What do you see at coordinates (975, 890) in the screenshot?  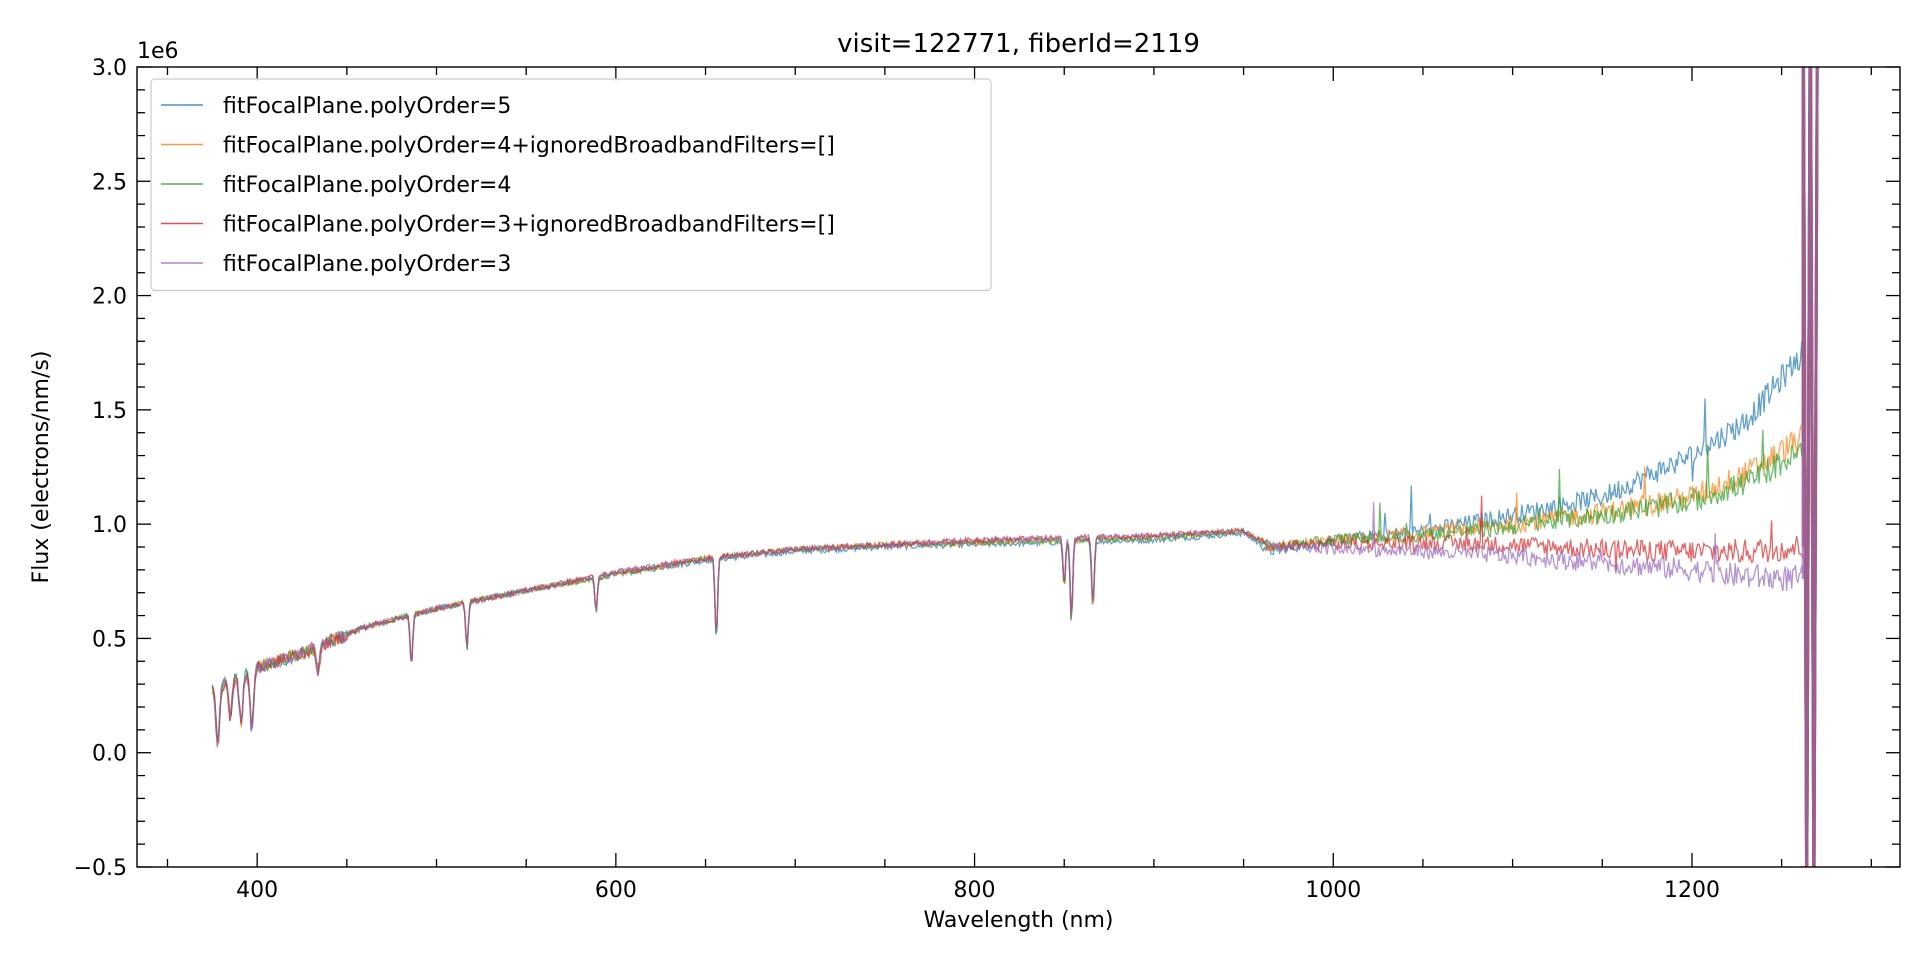 I see `x-tick-label: 800` at bounding box center [975, 890].